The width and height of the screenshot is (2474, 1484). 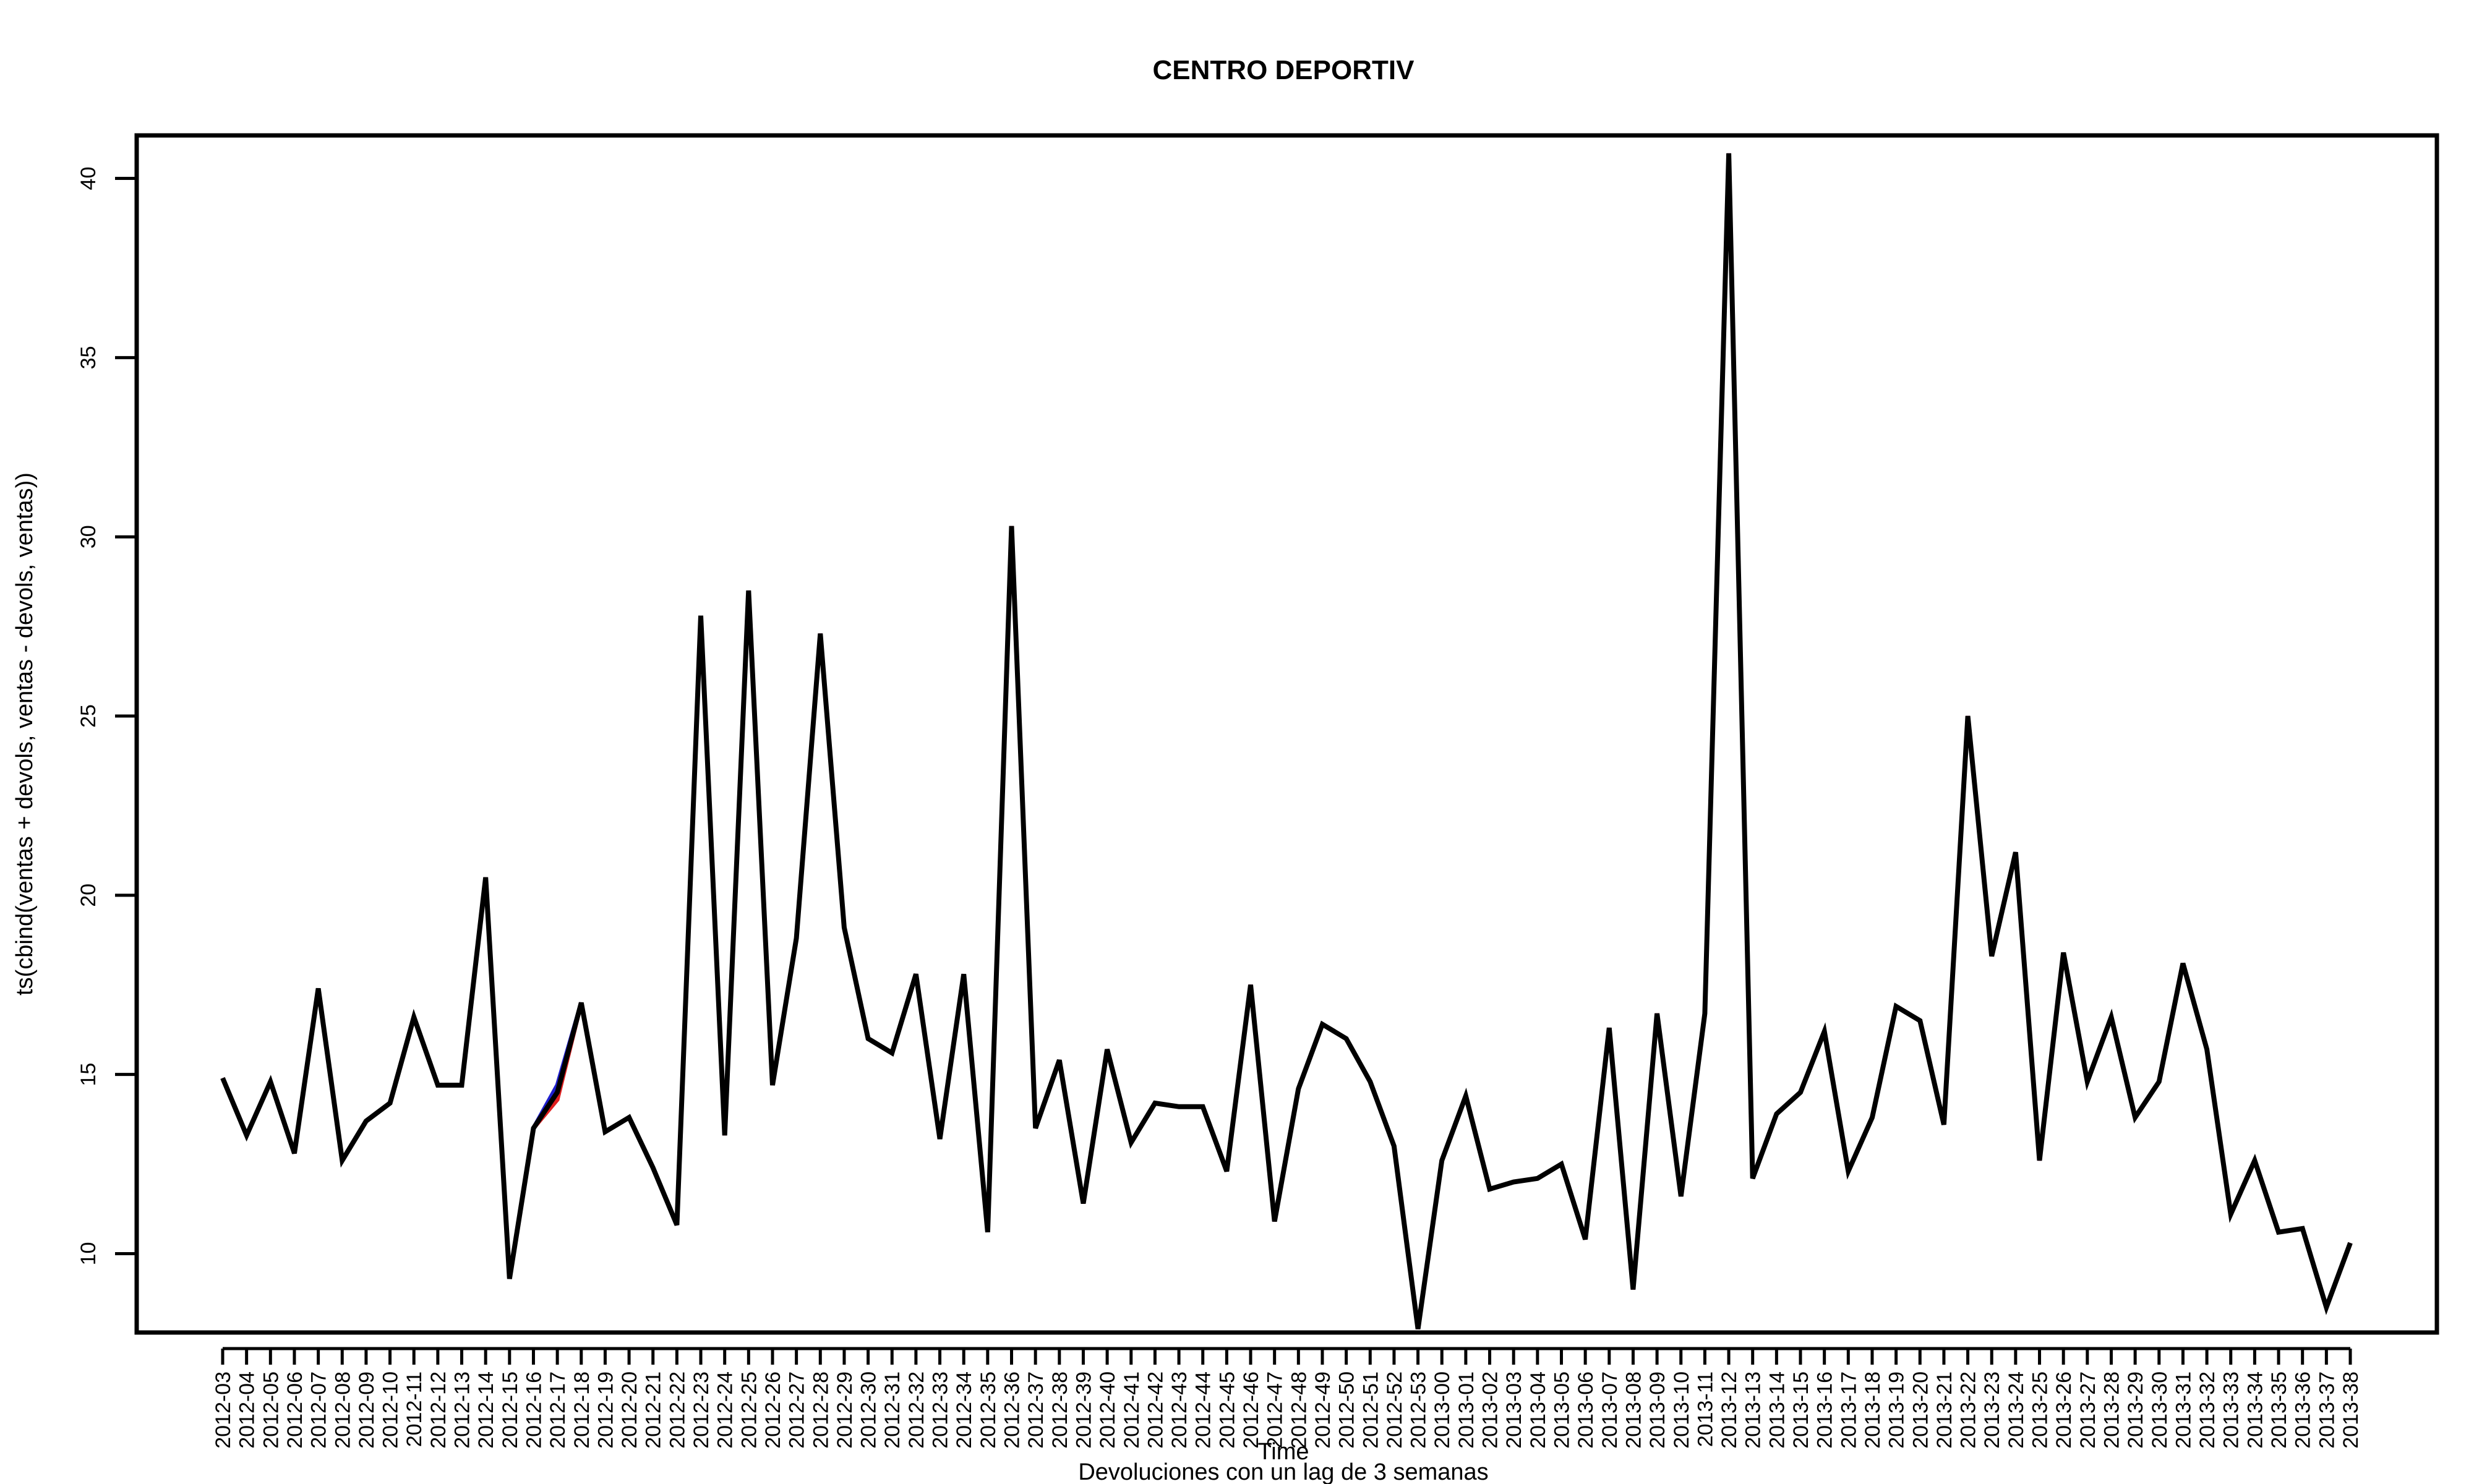 What do you see at coordinates (1394, 1410) in the screenshot?
I see `x-tick-label: 2012-52` at bounding box center [1394, 1410].